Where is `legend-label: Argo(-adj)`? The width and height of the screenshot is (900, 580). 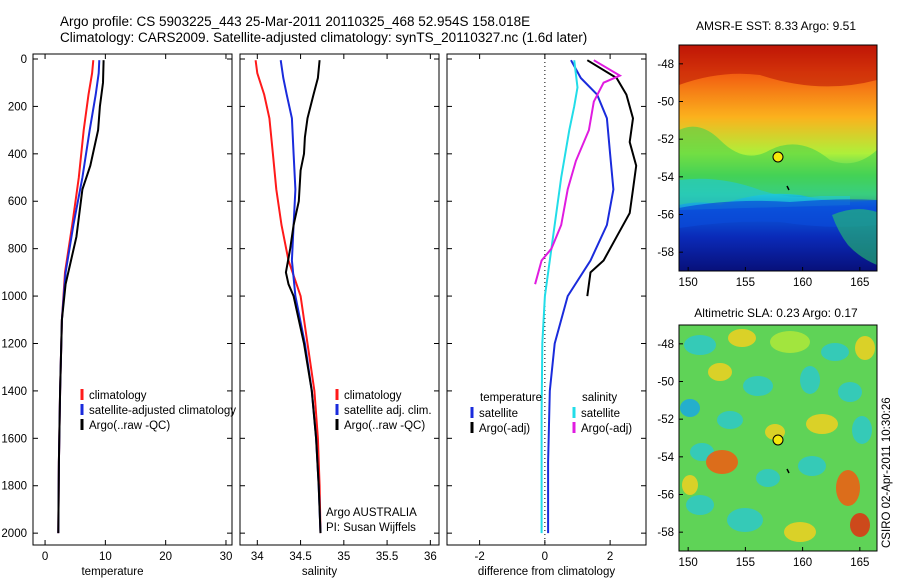 legend-label: Argo(-adj) is located at coordinates (504, 429).